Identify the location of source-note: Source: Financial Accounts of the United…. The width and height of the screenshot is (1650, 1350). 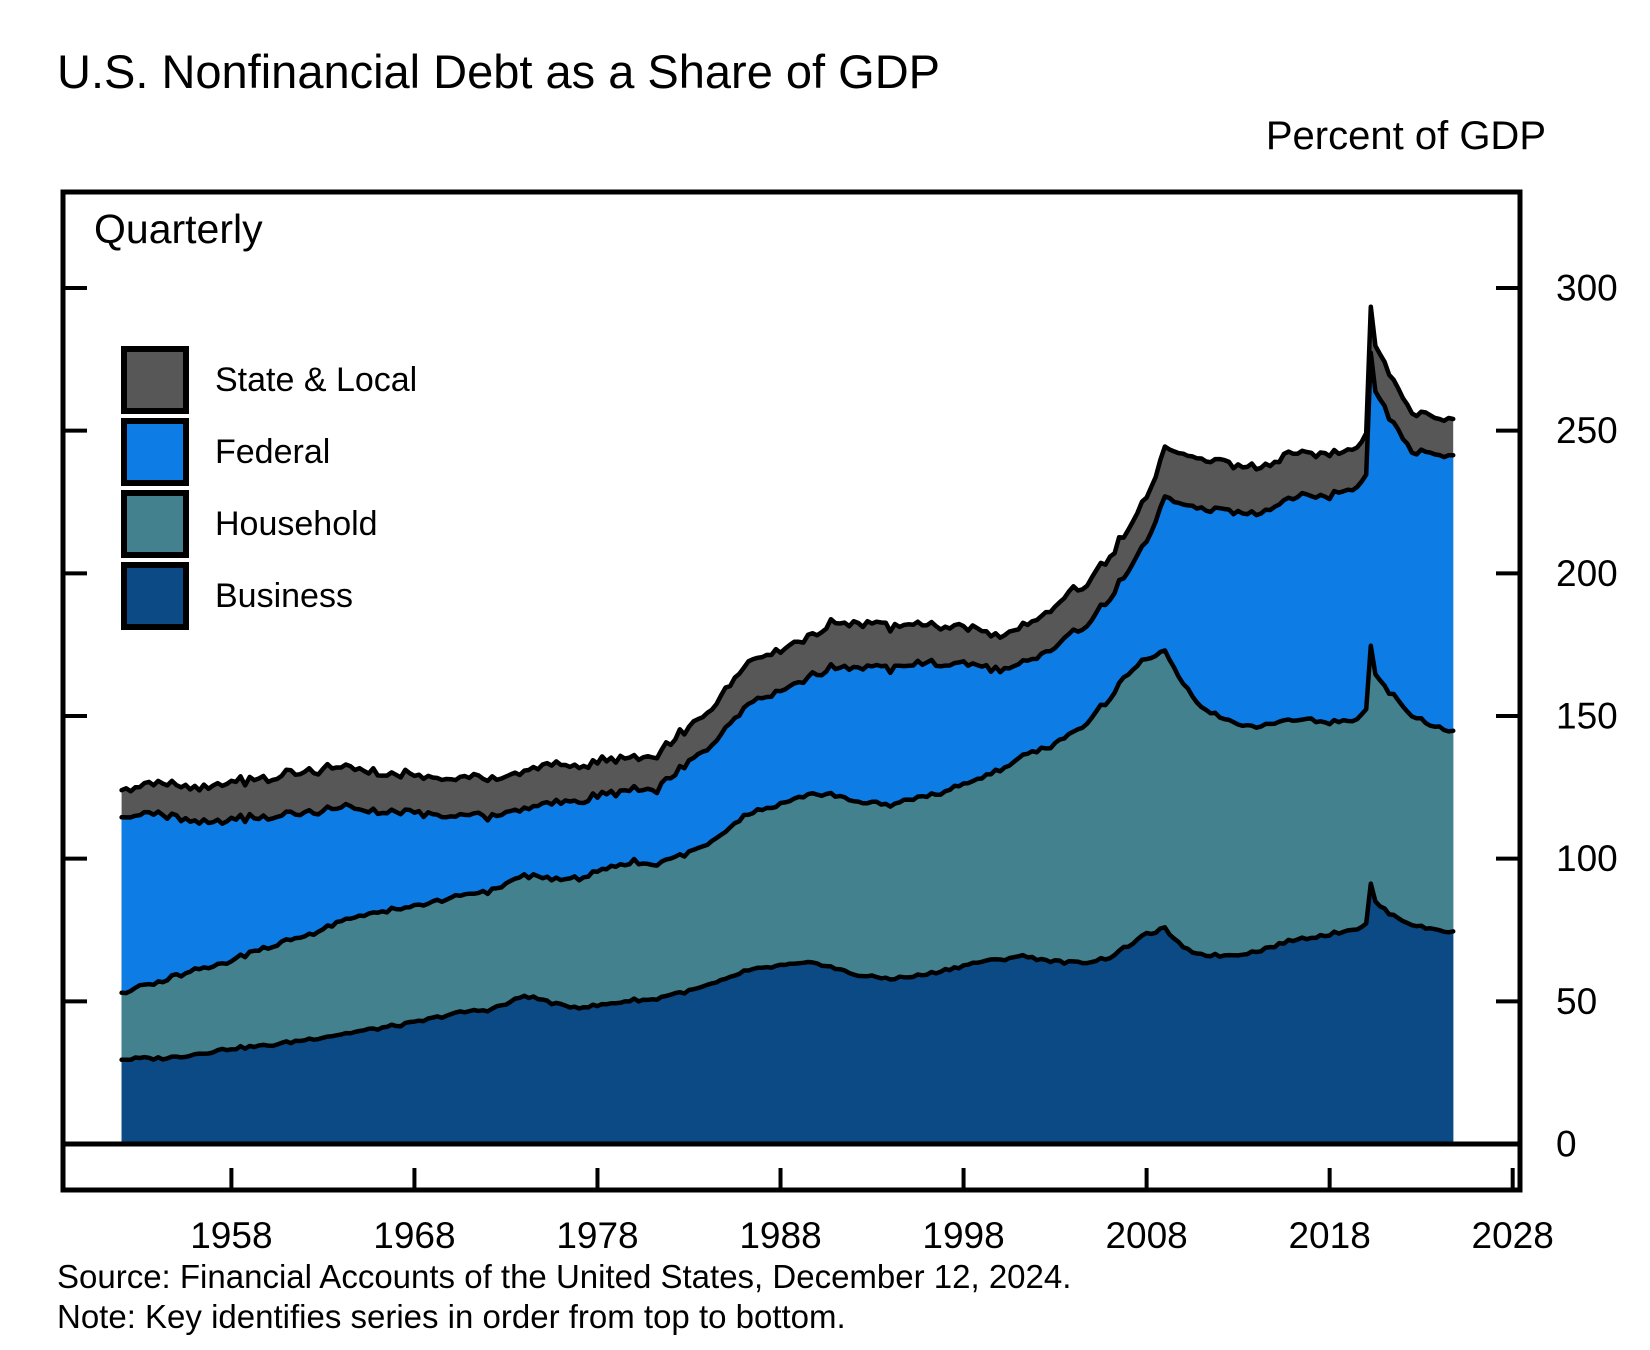
(564, 1276).